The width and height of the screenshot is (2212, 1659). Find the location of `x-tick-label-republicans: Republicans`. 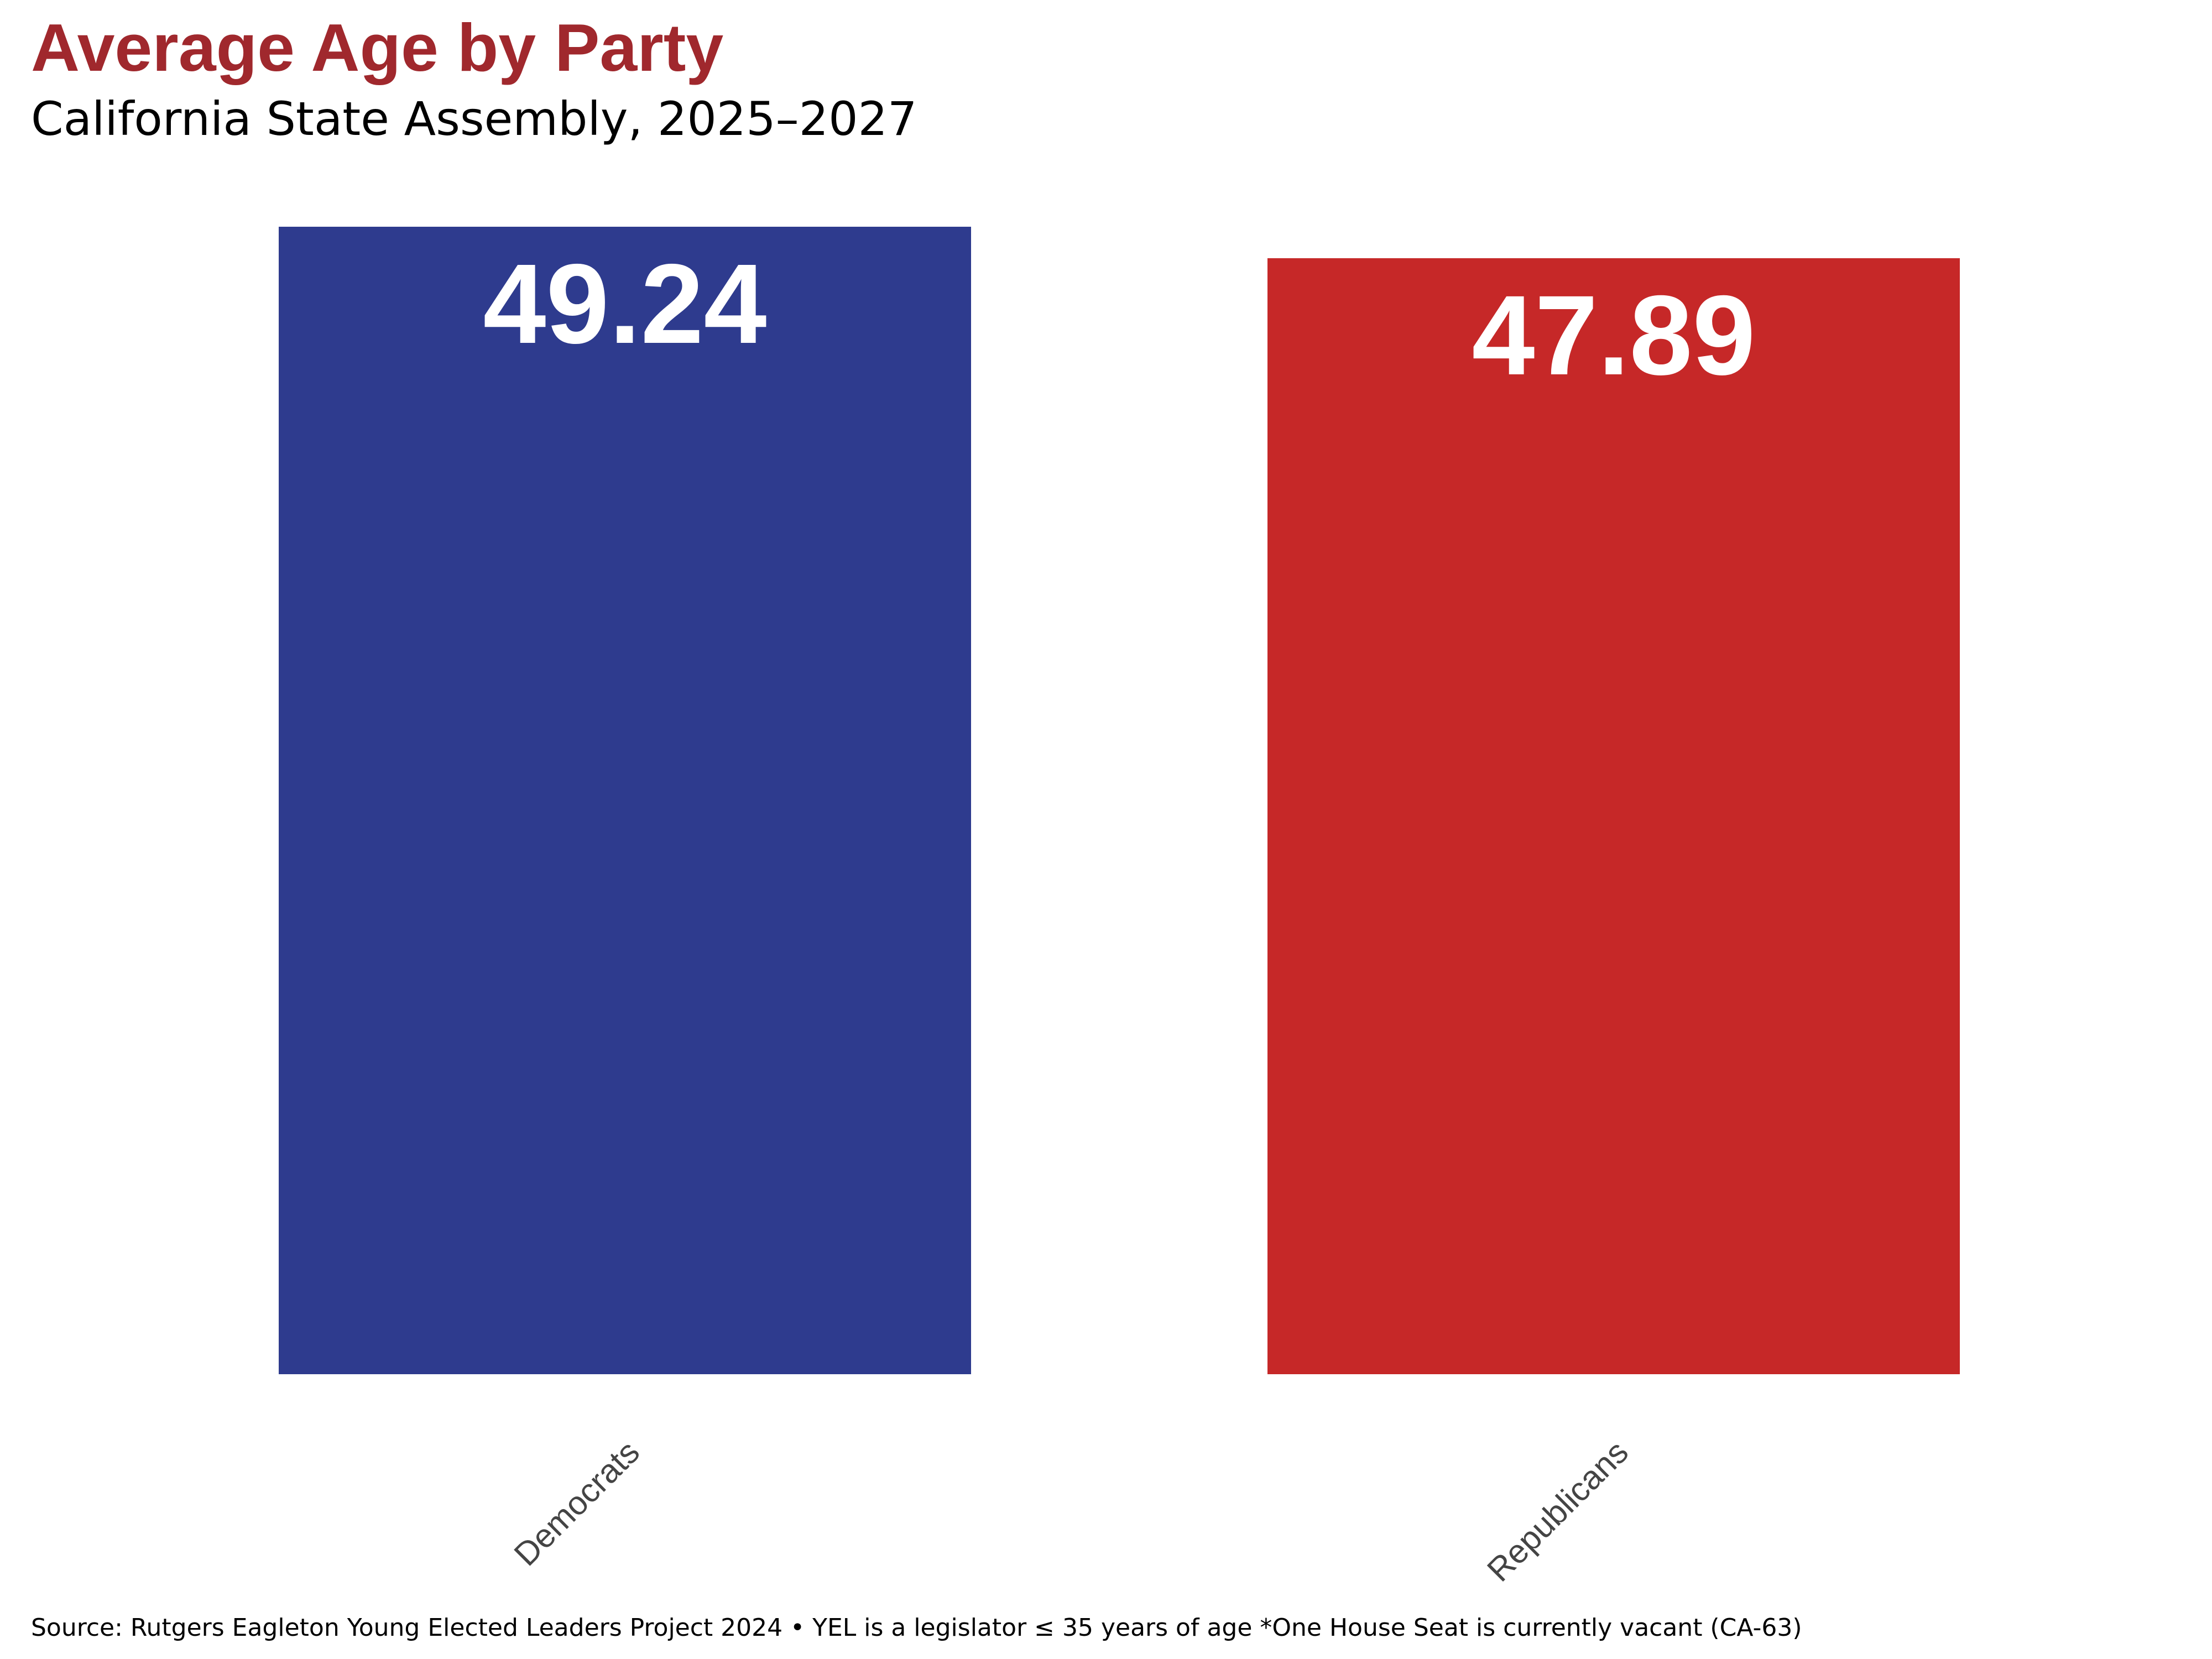

x-tick-label-republicans: Republicans is located at coordinates (1558, 1511).